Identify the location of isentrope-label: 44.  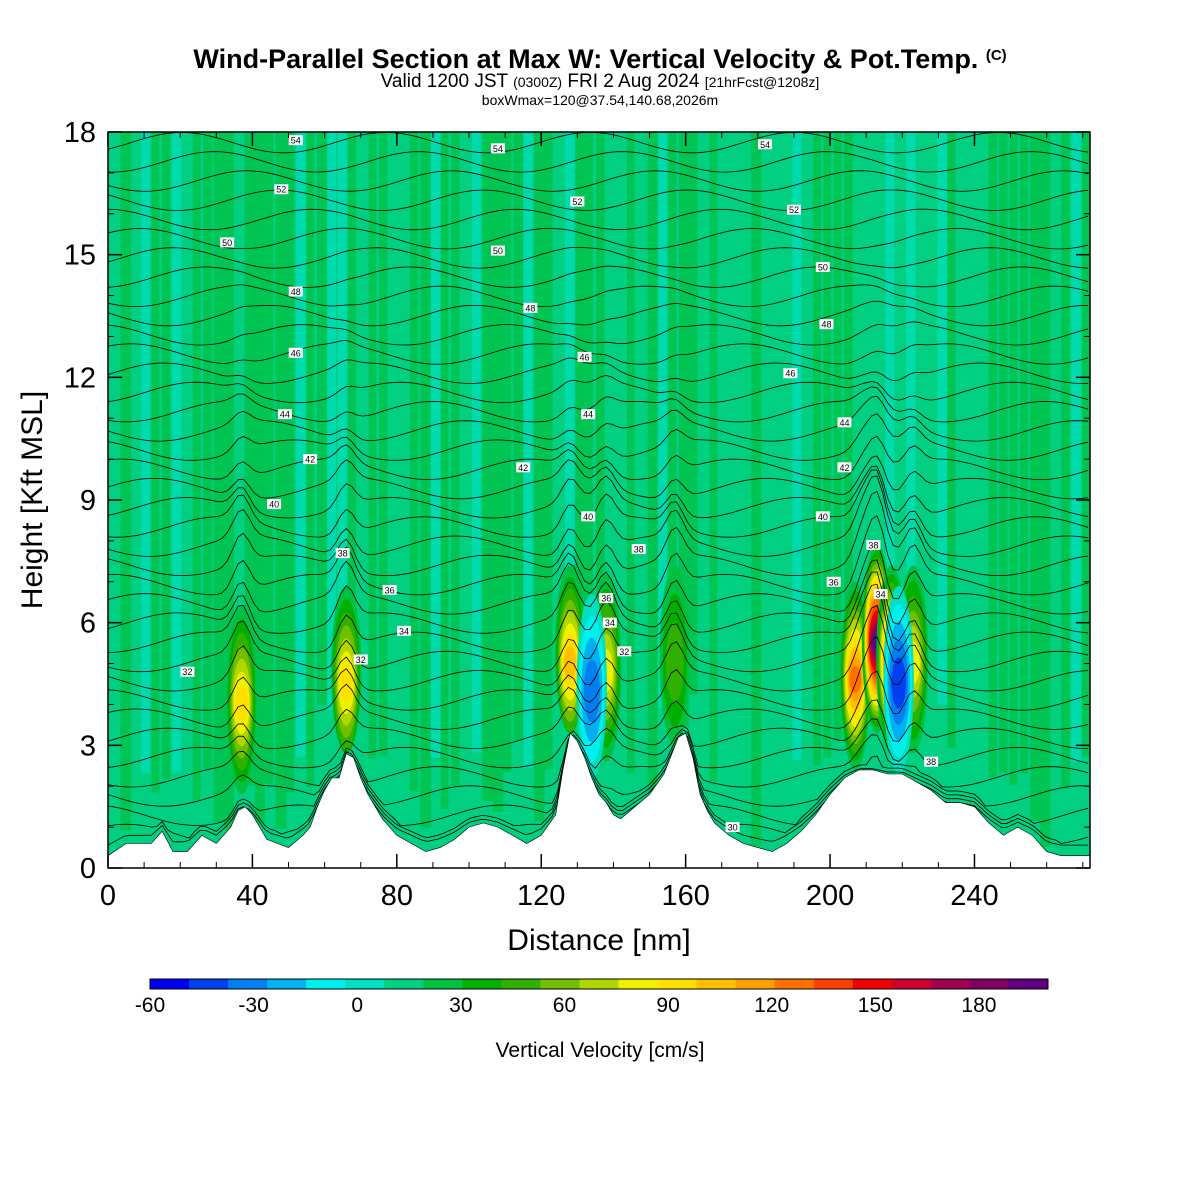
(844, 423).